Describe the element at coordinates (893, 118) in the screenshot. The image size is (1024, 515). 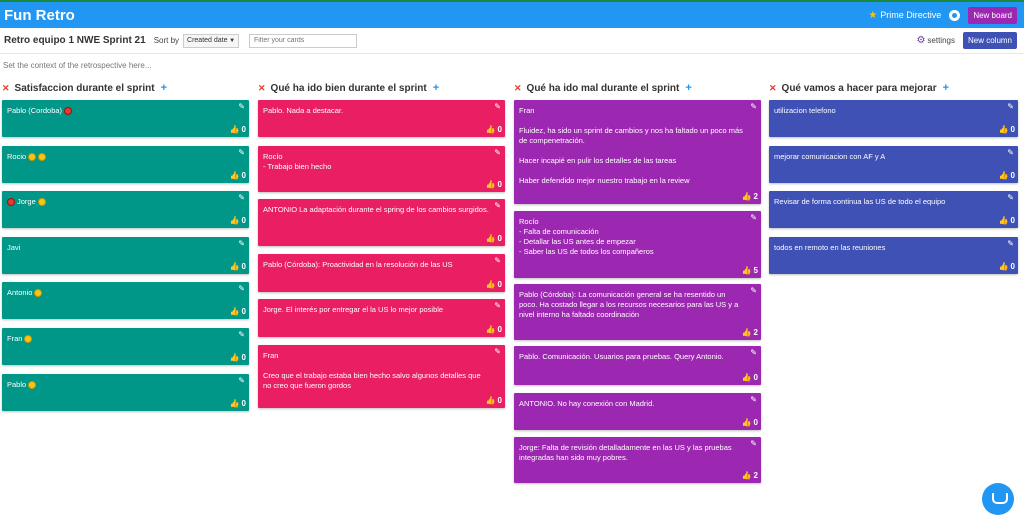
I see `retro-card: utilizacion telefono ✎ 👍 0` at that location.